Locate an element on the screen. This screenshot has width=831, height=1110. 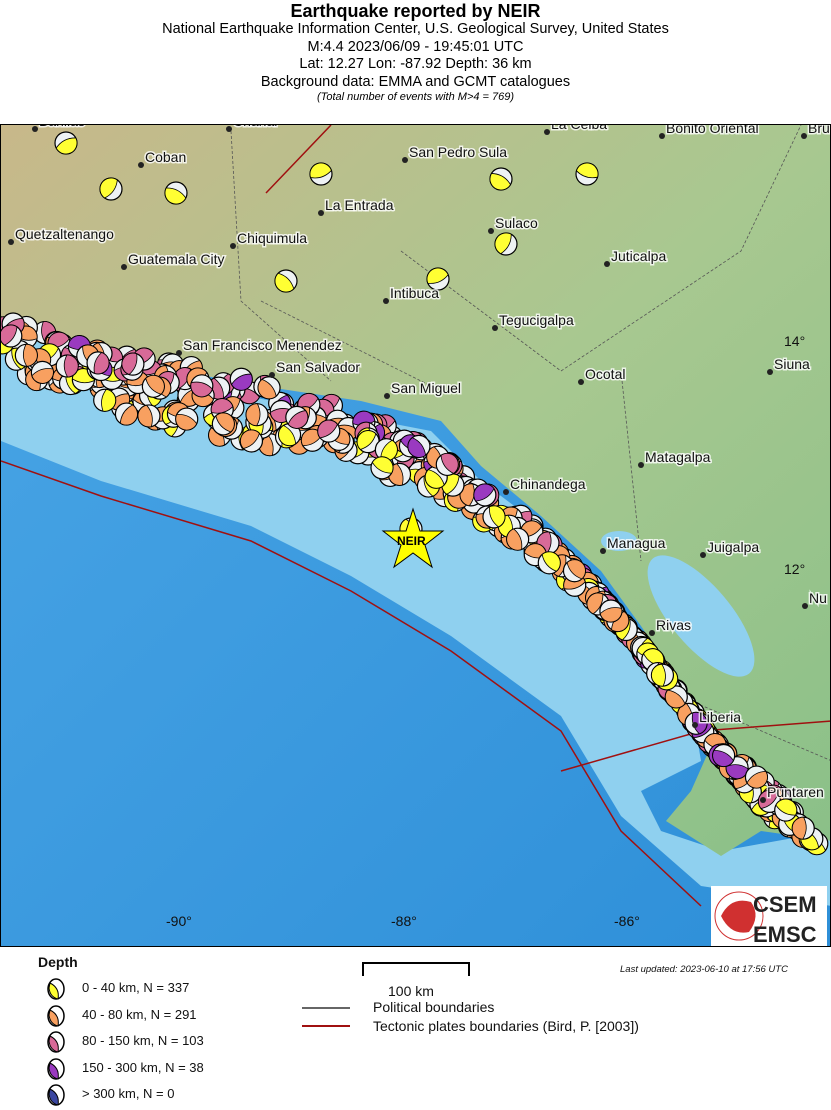
city-marker: Barillas is located at coordinates (59, 128).